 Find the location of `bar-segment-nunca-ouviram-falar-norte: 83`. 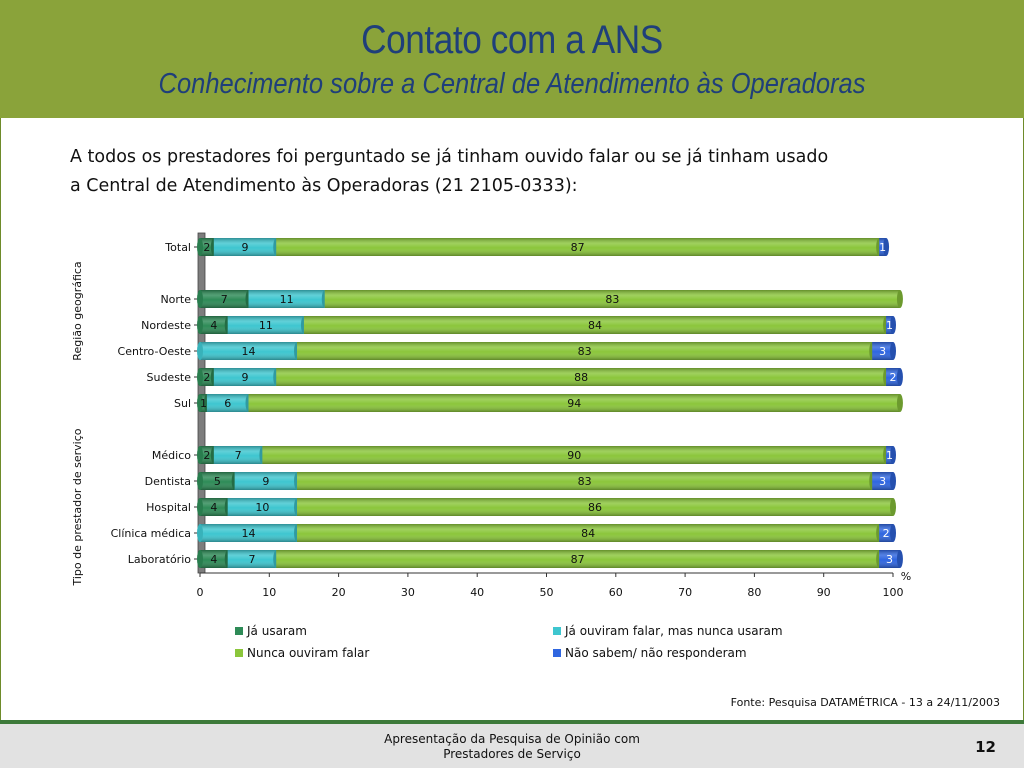

bar-segment-nunca-ouviram-falar-norte: 83 is located at coordinates (613, 299).